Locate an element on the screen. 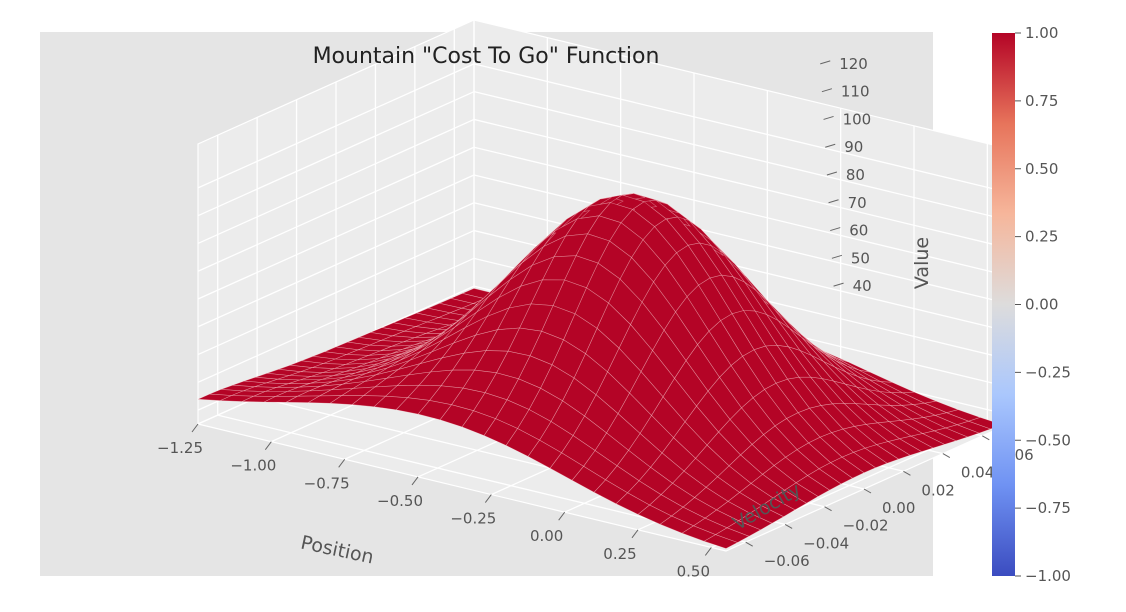  x-tick-label: −1.00 is located at coordinates (253, 466).